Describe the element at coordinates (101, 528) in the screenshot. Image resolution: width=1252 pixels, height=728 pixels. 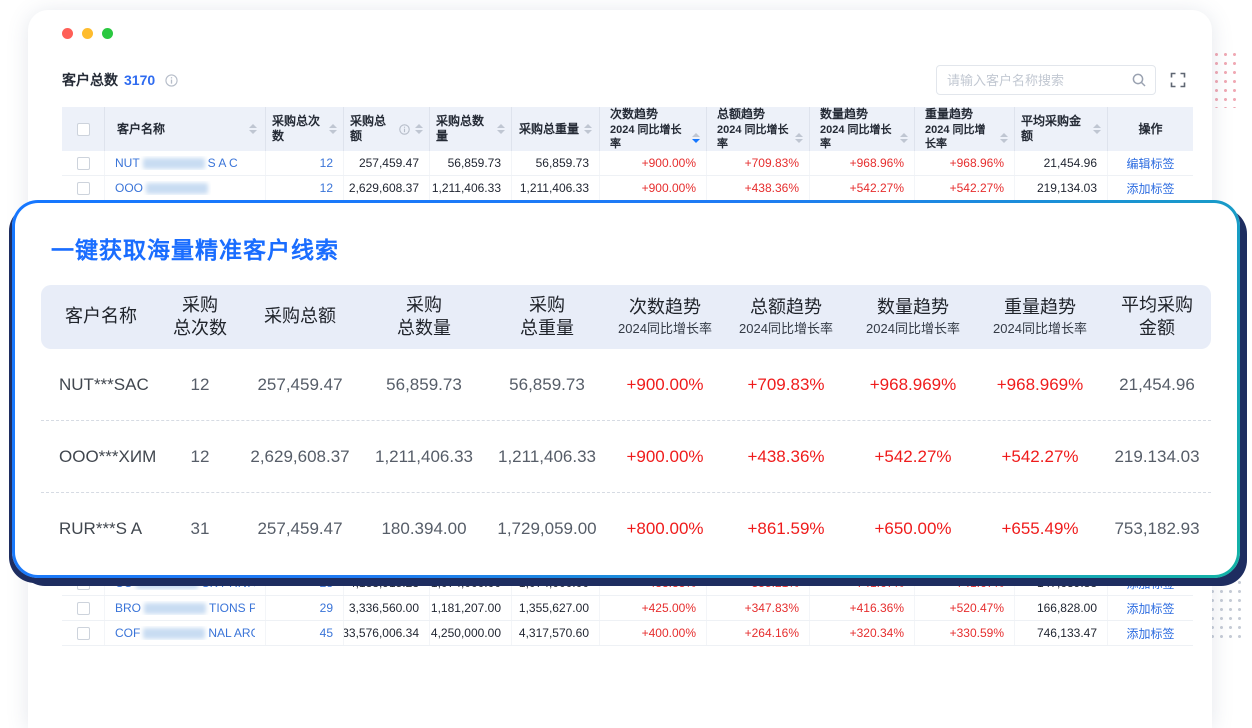
I see `customer-name-cell: RUR***S A` at that location.